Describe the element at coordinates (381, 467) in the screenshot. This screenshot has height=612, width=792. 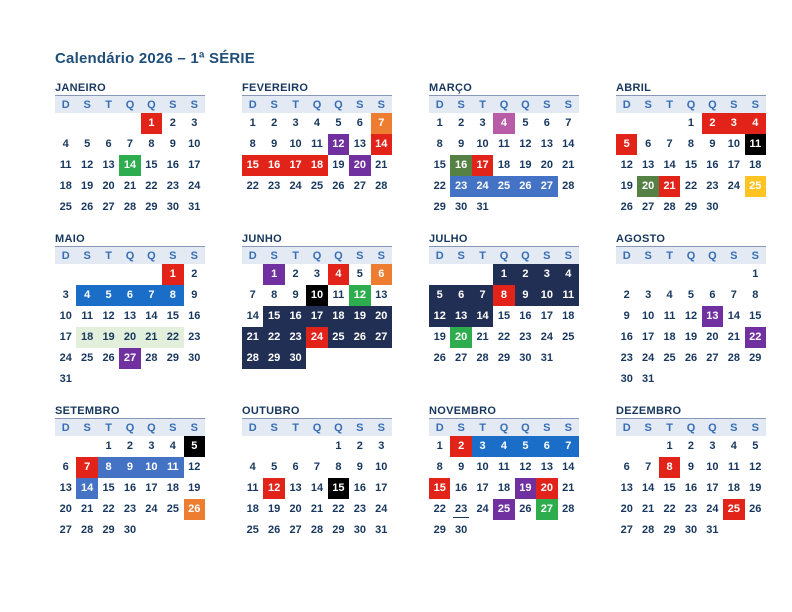
I see `day-cell: 10` at that location.